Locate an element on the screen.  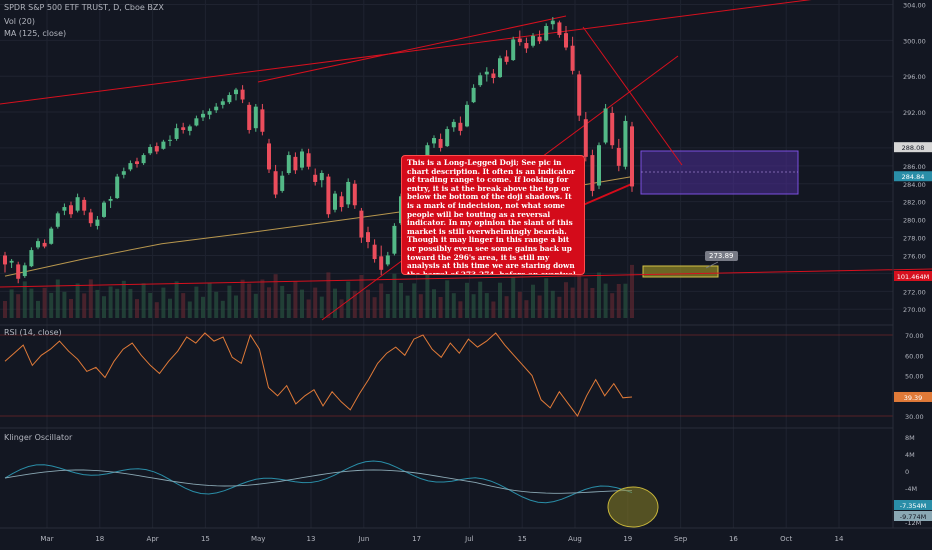
price-label: 273.89 is located at coordinates (721, 256).